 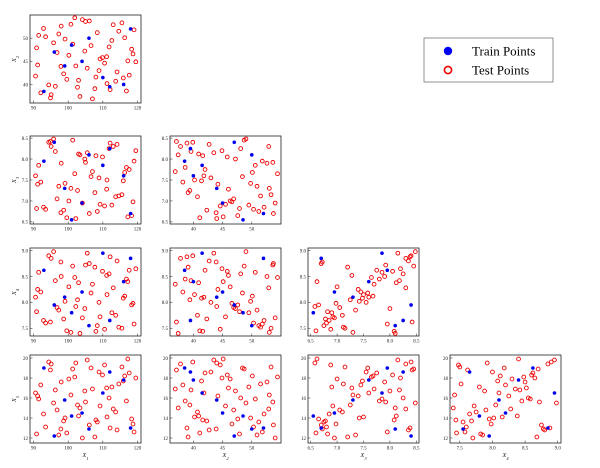 I want to click on x-tick-label: 8.5, so click(x=416, y=449).